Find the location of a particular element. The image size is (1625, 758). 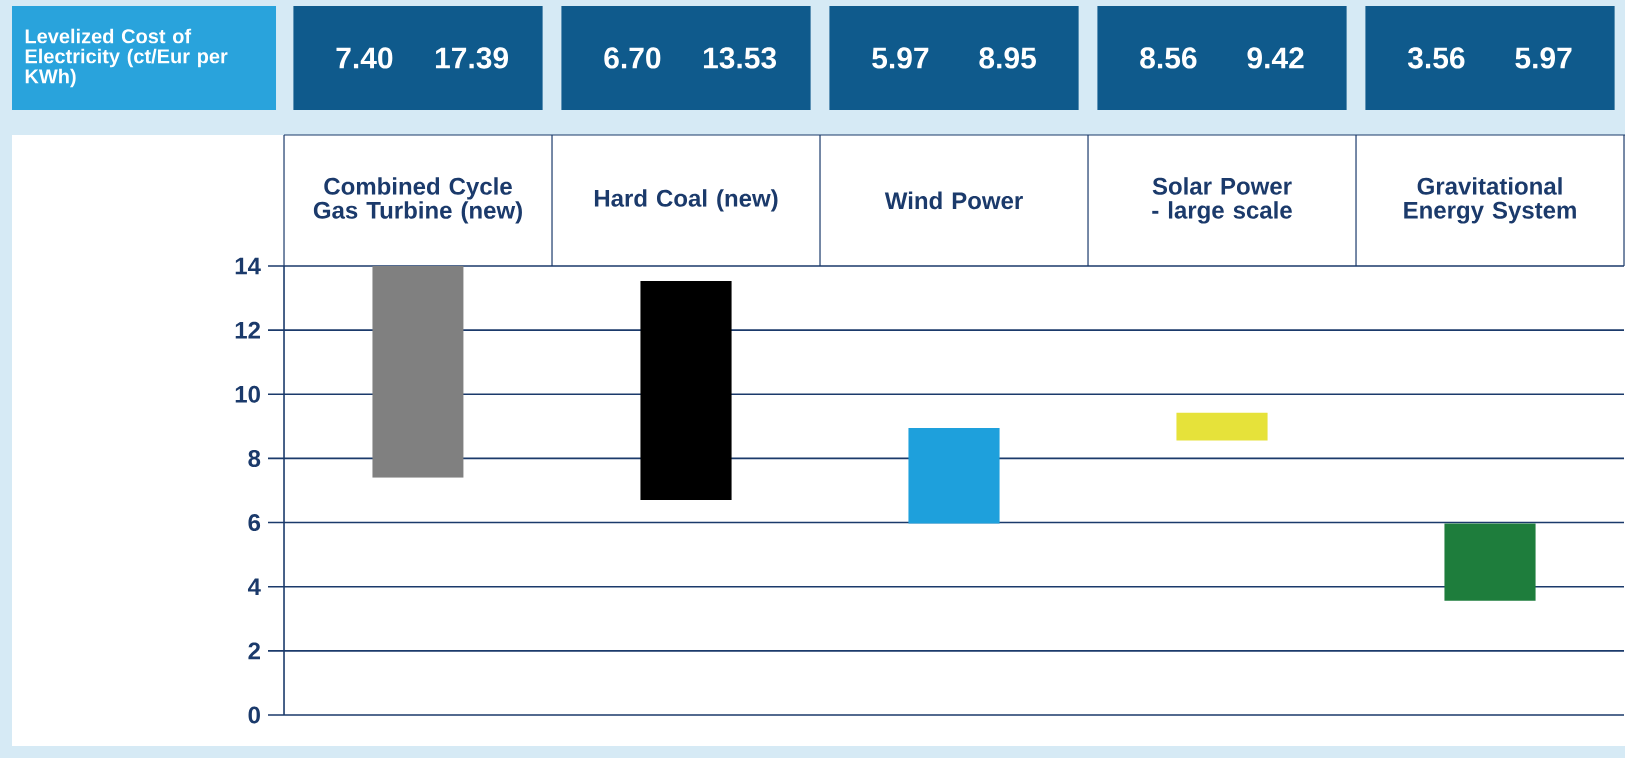

y-tick-label: 0 is located at coordinates (254, 715).